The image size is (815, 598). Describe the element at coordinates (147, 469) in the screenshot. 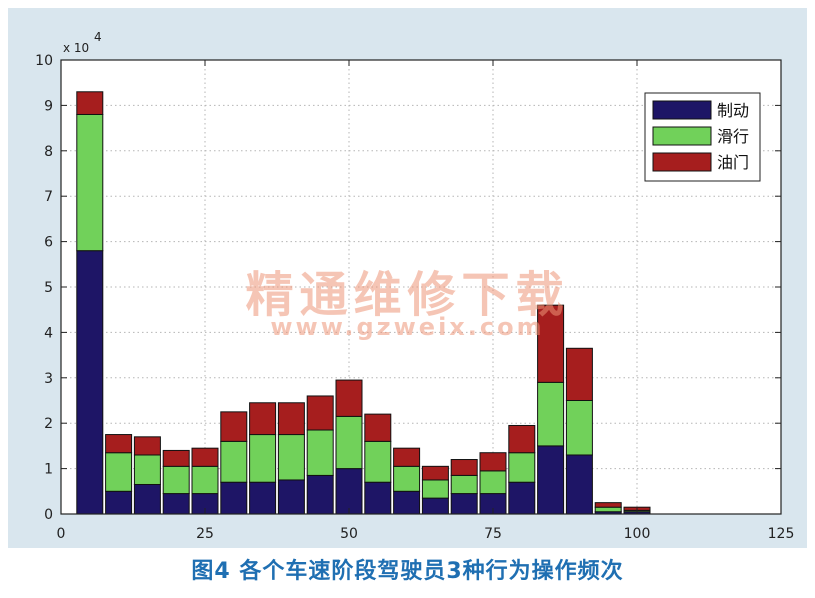

I see `bar-segment-滑行-15` at that location.